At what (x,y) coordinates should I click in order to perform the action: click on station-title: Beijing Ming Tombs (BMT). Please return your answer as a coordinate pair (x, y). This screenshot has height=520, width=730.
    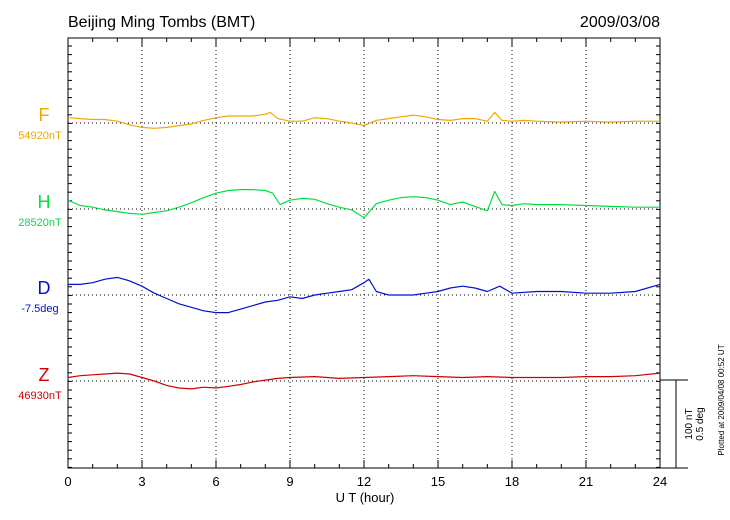
    Looking at the image, I should click on (161, 22).